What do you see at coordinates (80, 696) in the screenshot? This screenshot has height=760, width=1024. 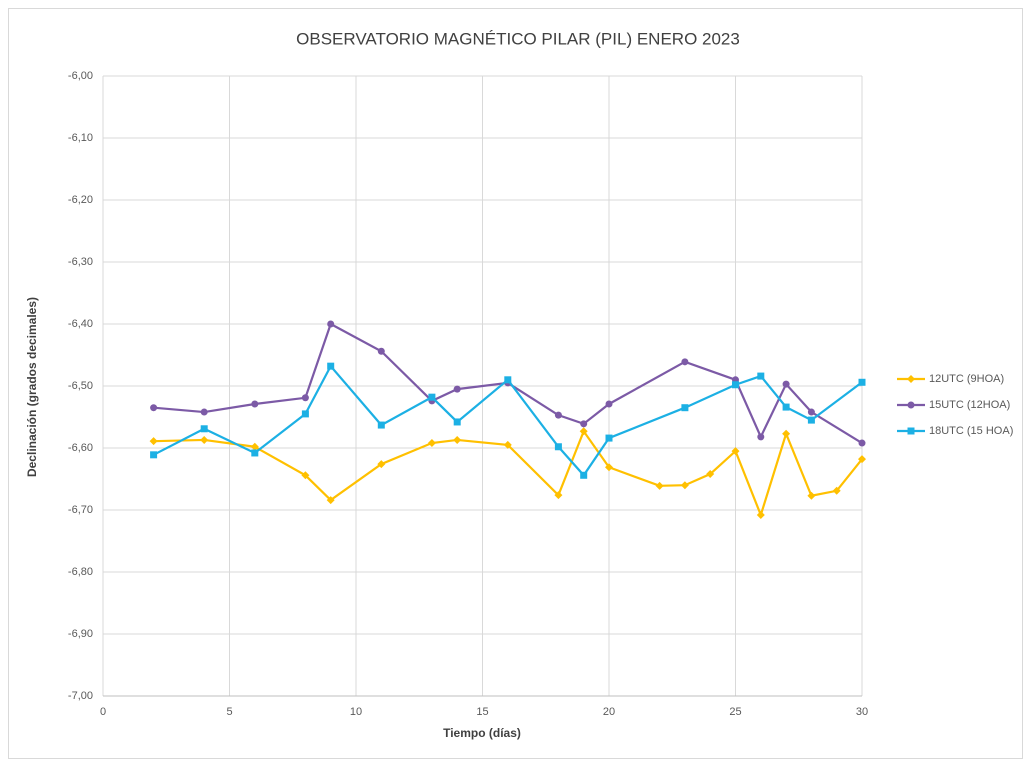 I see `y-tick-label: -7,00` at bounding box center [80, 696].